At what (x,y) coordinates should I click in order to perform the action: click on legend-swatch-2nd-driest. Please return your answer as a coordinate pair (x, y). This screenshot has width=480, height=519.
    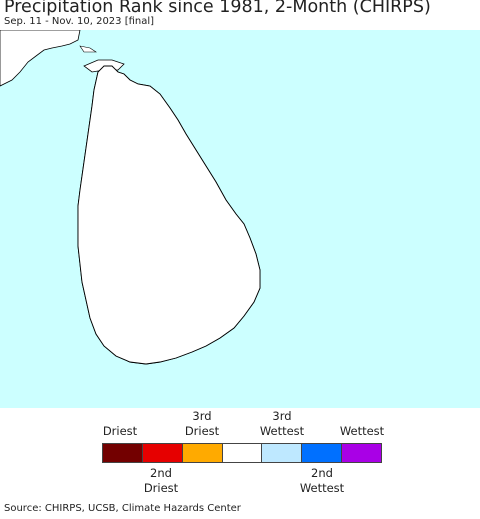
    Looking at the image, I should click on (162, 453).